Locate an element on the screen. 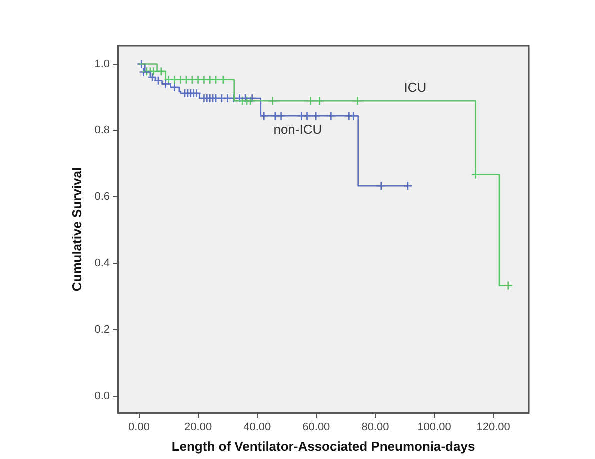 The image size is (595, 459). y-tick-label: 0.0 is located at coordinates (102, 396).